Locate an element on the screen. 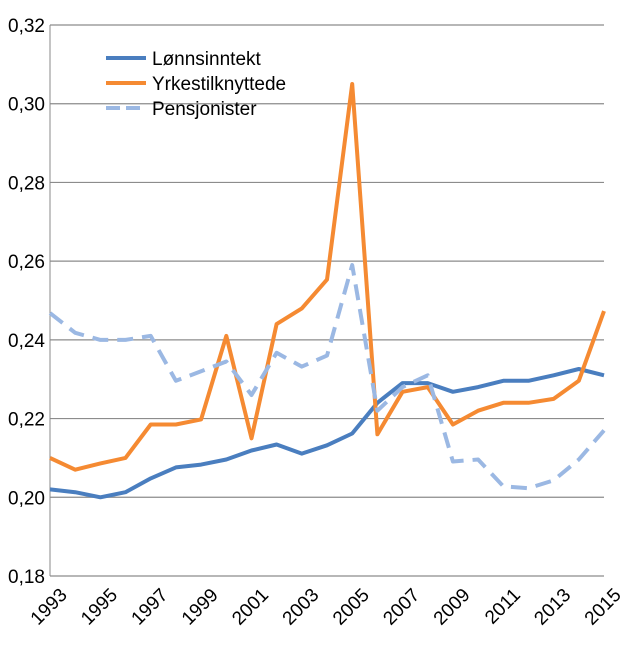 The height and width of the screenshot is (648, 620). y-axis-tick-labels: 0,18 0,20 0,22 0,24 0,26 0,28 0,30 0,32 is located at coordinates (26, 302).